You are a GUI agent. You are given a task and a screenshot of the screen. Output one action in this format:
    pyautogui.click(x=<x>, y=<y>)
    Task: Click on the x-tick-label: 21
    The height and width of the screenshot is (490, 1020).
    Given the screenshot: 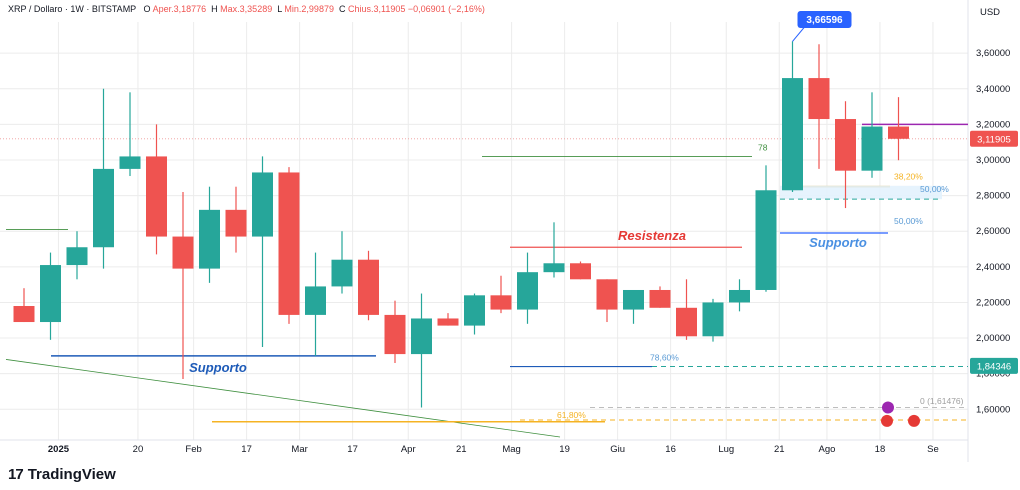 What is the action you would take?
    pyautogui.click(x=461, y=449)
    